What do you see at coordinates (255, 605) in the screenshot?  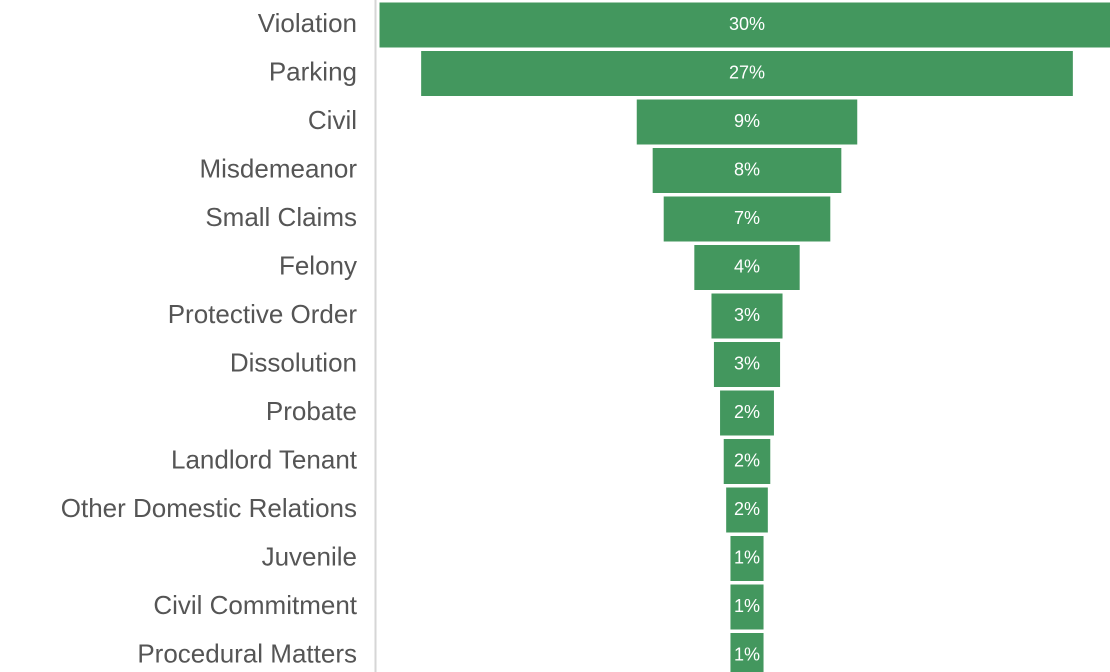 I see `category-label: Civil Commitment` at bounding box center [255, 605].